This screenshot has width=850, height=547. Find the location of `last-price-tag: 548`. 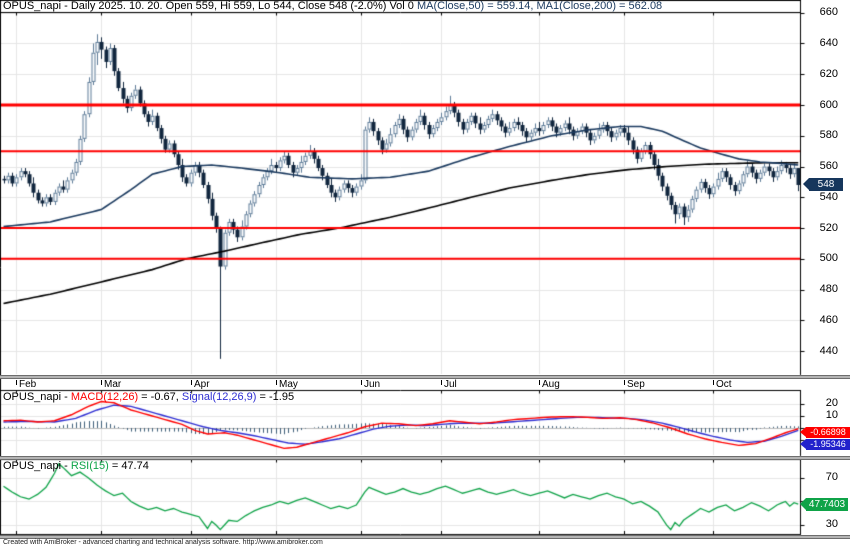

last-price-tag: 548 is located at coordinates (823, 184).